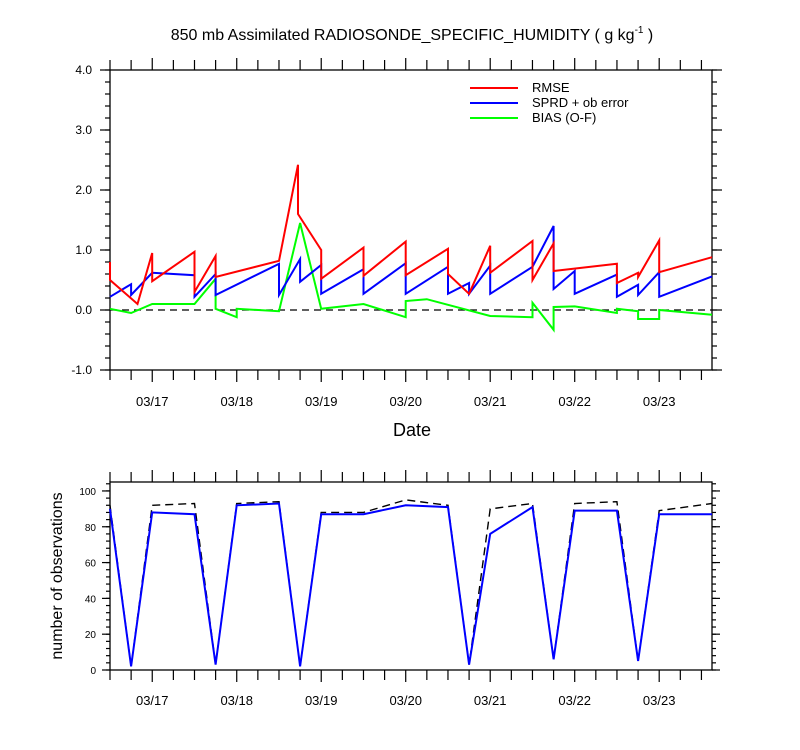 The image size is (800, 750). What do you see at coordinates (91, 564) in the screenshot?
I see `bottom-ytick-label: 60` at bounding box center [91, 564].